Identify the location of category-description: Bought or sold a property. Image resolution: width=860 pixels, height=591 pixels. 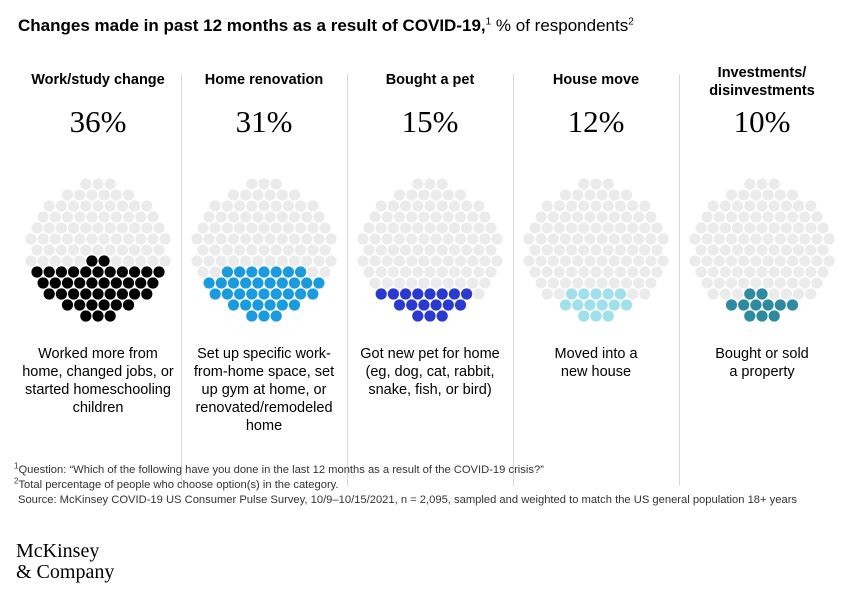
(762, 363).